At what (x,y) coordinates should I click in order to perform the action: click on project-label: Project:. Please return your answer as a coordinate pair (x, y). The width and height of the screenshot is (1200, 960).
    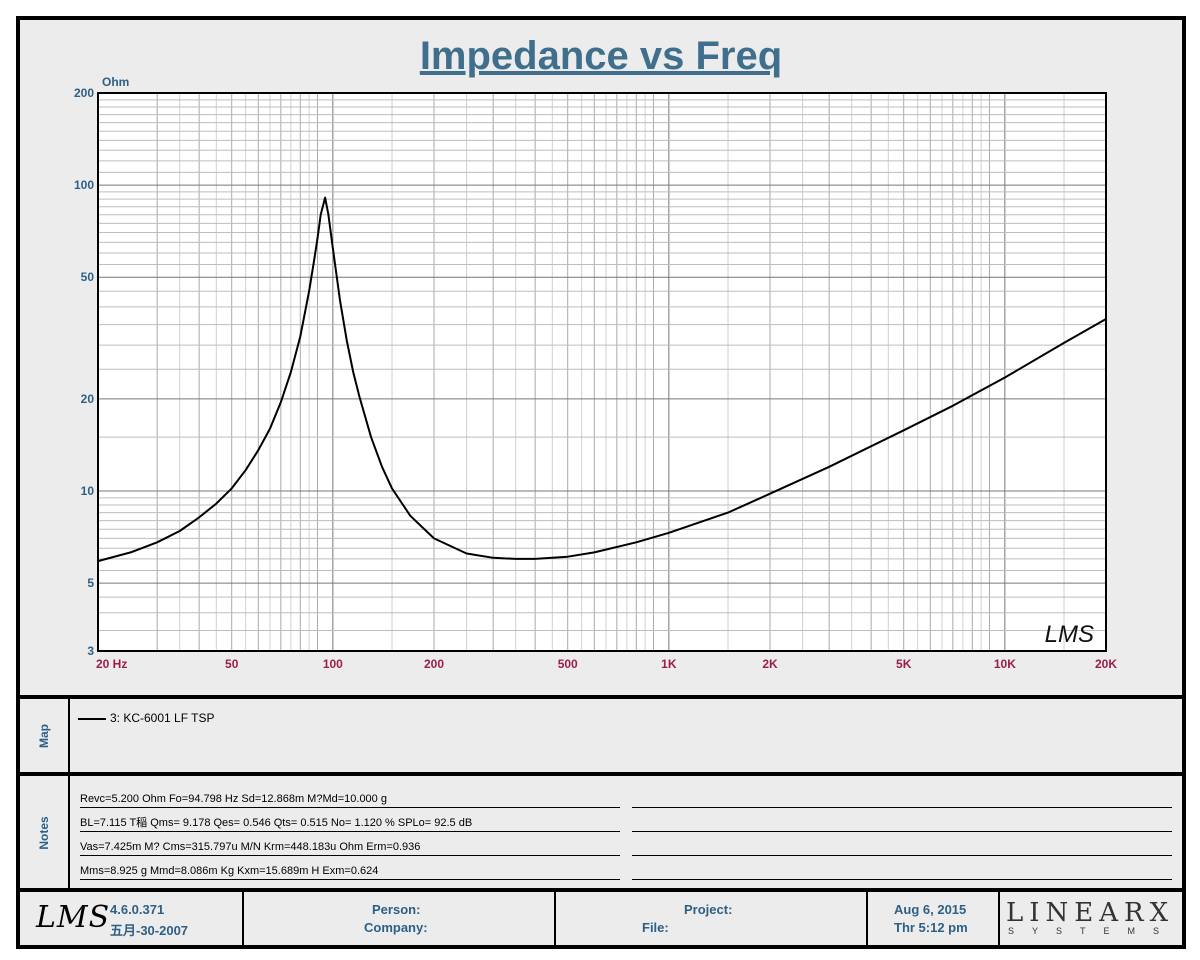
    Looking at the image, I should click on (708, 909).